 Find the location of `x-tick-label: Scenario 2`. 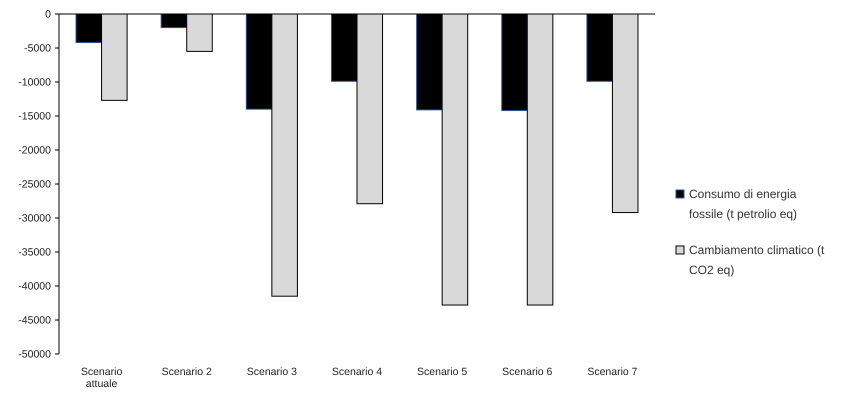

x-tick-label: Scenario 2 is located at coordinates (187, 372).